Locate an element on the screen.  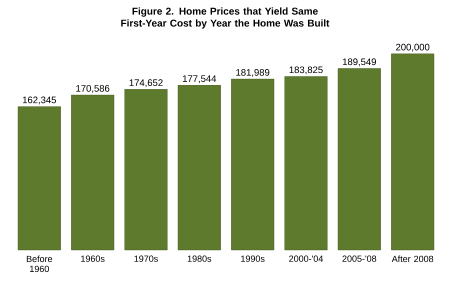
x-tick-label: 2000-'04 is located at coordinates (306, 259).